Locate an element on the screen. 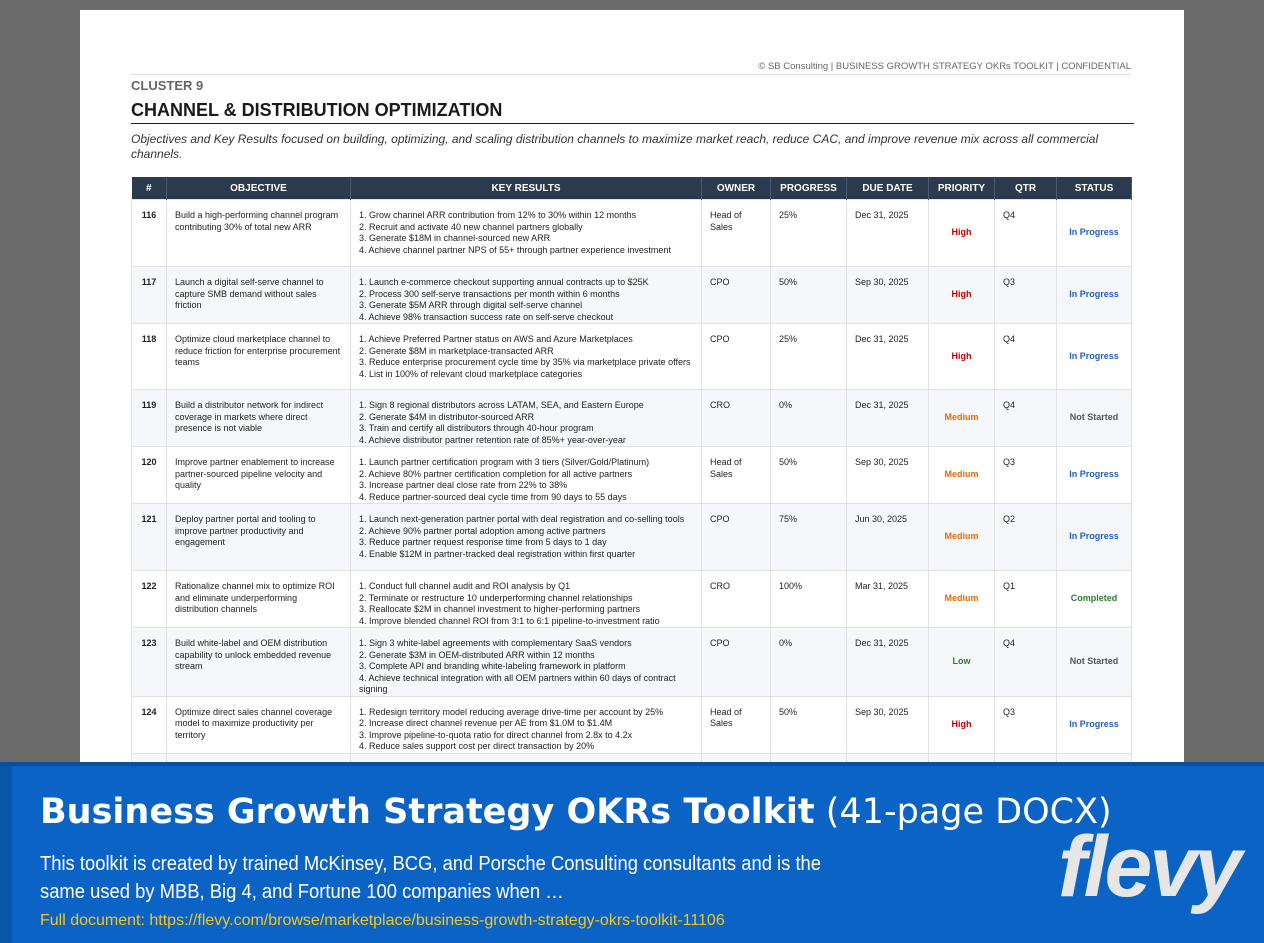 Image resolution: width=1264 pixels, height=943 pixels. progress: 50% is located at coordinates (788, 462).